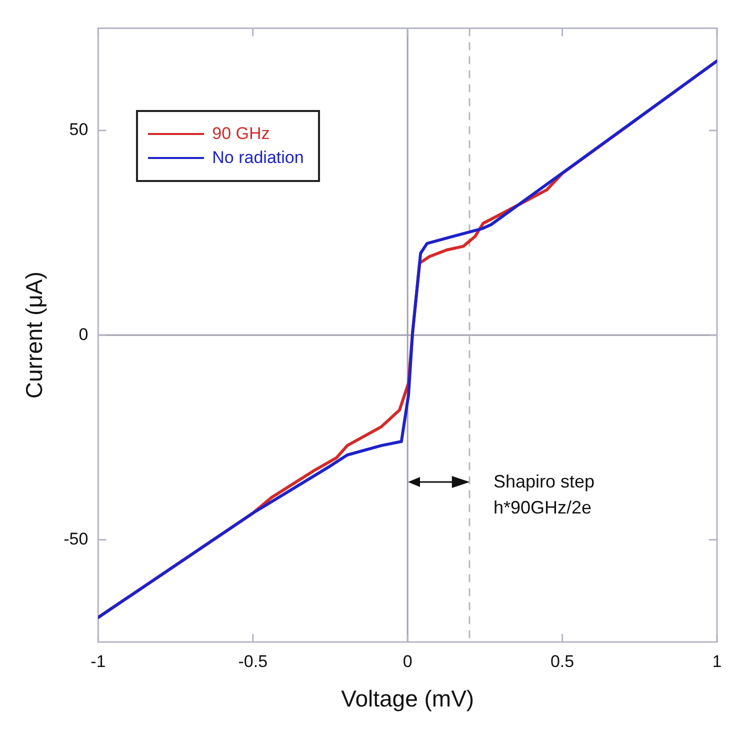 The height and width of the screenshot is (739, 743). I want to click on y-tick-label: 0, so click(83, 334).